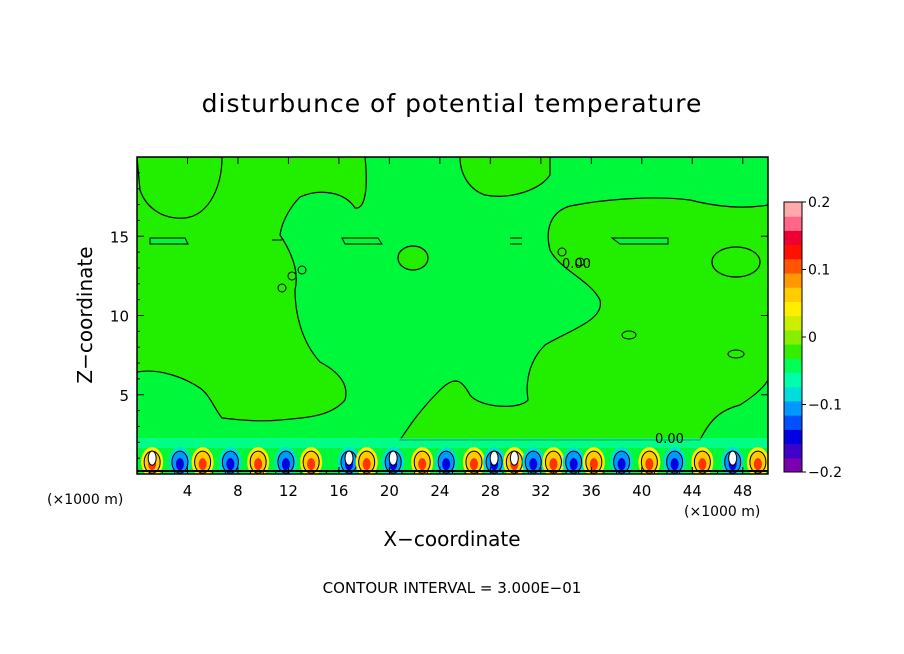 The width and height of the screenshot is (904, 654). Describe the element at coordinates (119, 237) in the screenshot. I see `y-tick-label: 15` at that location.